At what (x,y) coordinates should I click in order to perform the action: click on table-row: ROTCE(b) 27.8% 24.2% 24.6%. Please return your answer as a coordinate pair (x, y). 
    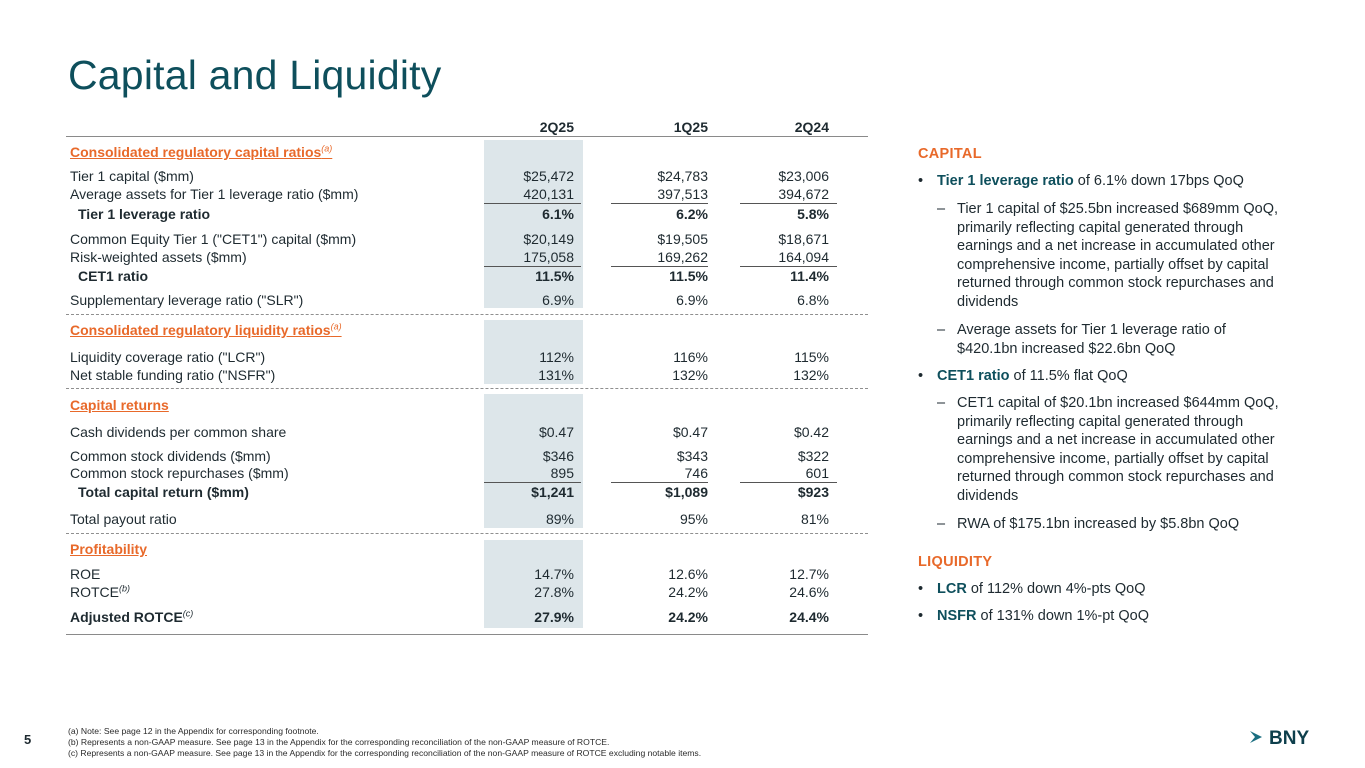
    Looking at the image, I should click on (467, 592).